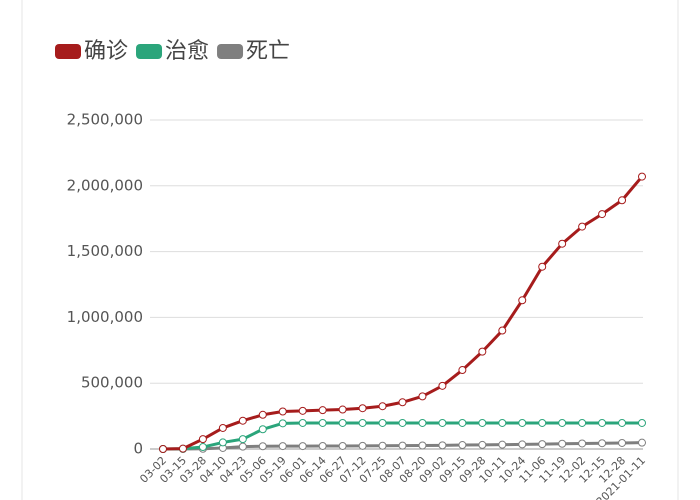 This screenshot has width=700, height=500. What do you see at coordinates (112, 383) in the screenshot?
I see `y-tick-label: 500,000` at bounding box center [112, 383].